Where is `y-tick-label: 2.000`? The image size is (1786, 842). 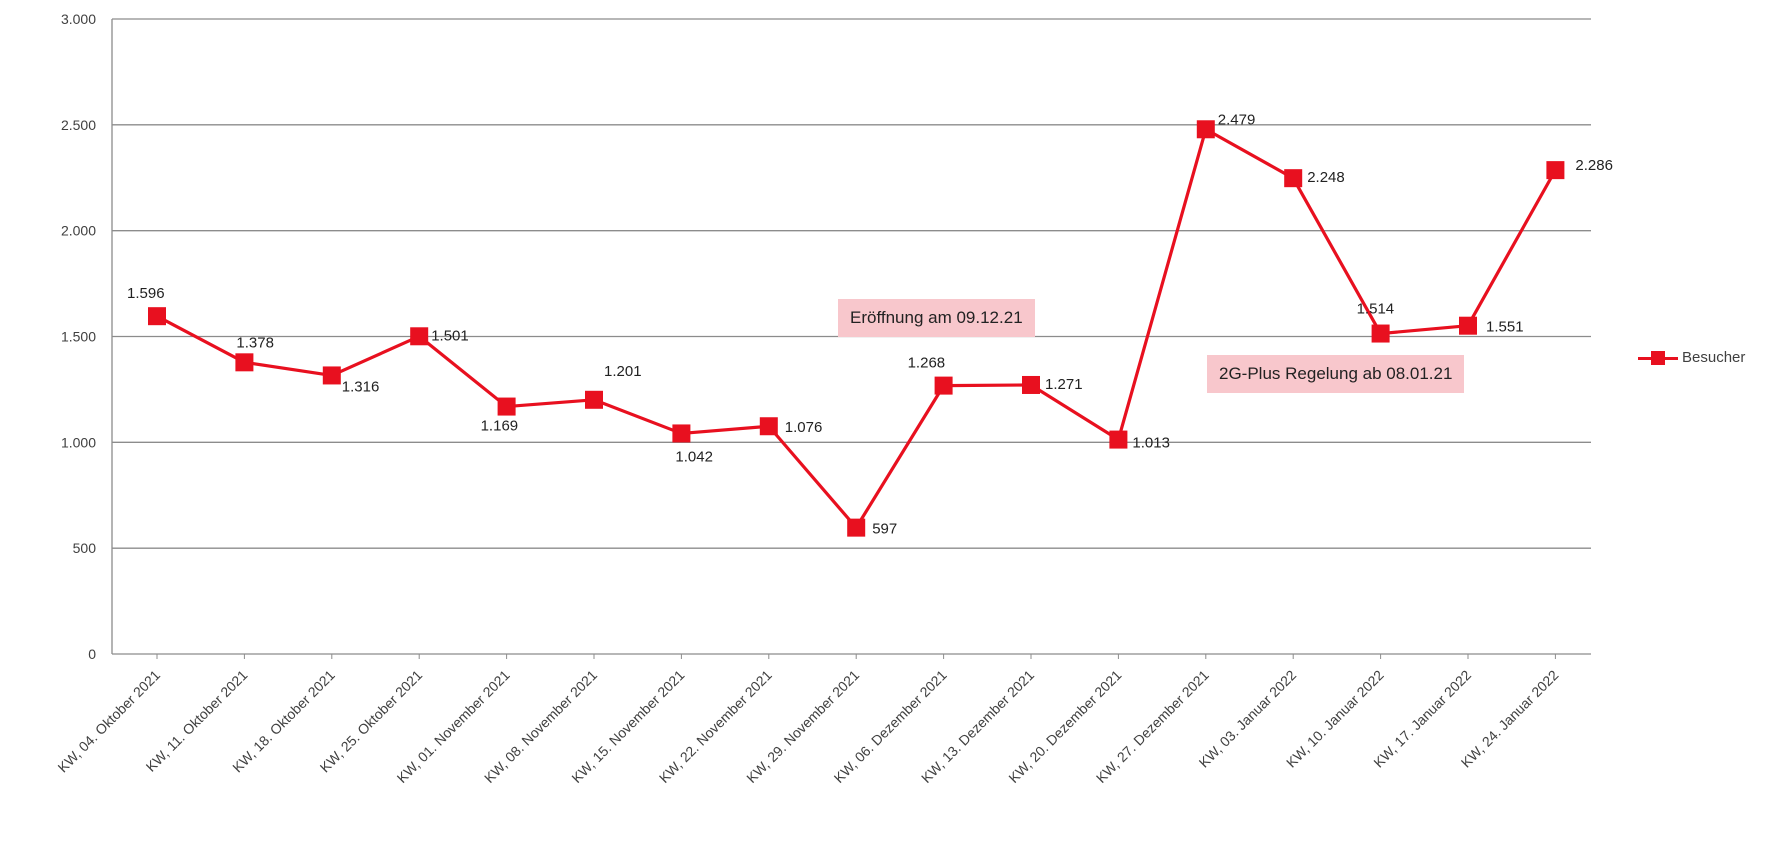
y-tick-label: 2.000 is located at coordinates (78, 231).